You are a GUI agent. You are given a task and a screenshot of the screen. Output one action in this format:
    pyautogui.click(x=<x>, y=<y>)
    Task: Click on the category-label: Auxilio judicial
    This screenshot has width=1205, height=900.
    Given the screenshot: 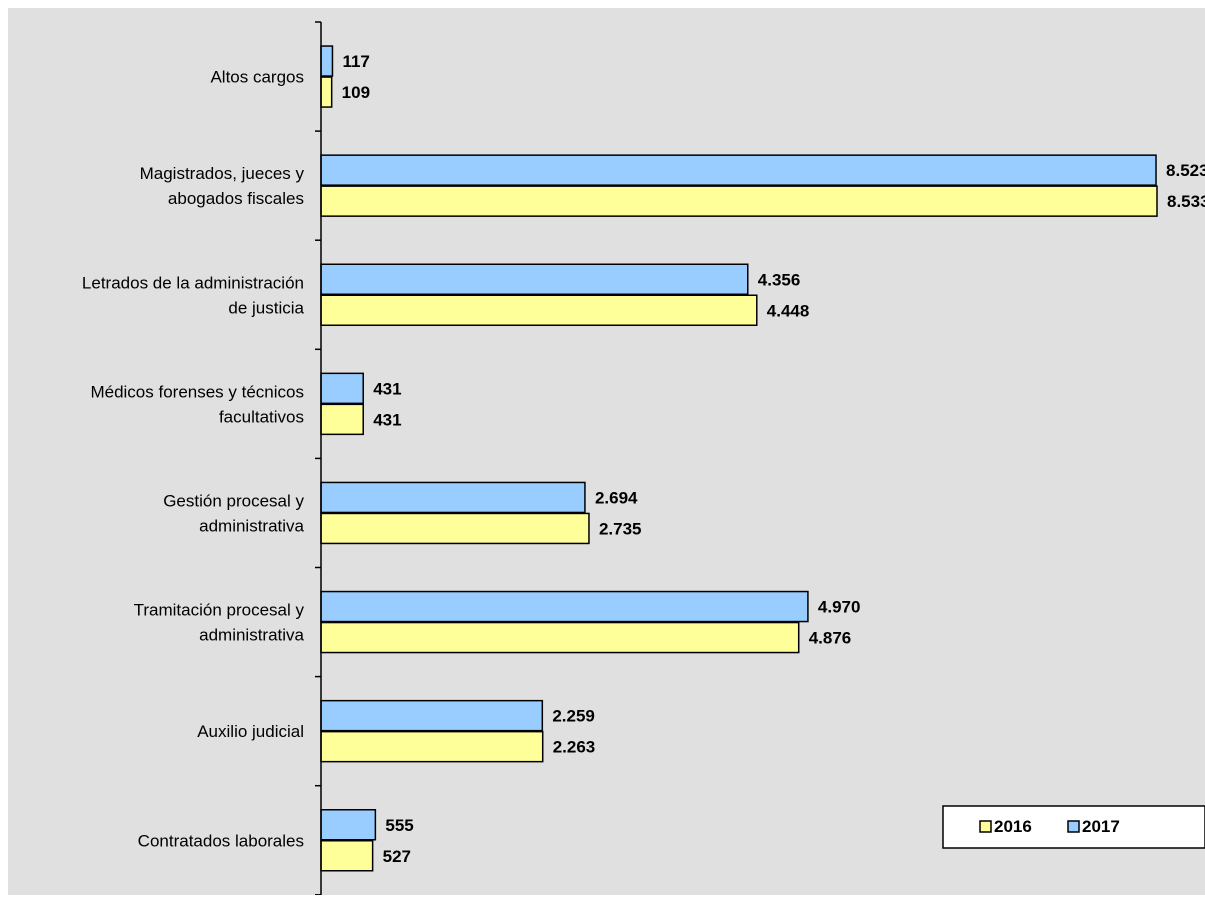 What is the action you would take?
    pyautogui.click(x=250, y=731)
    